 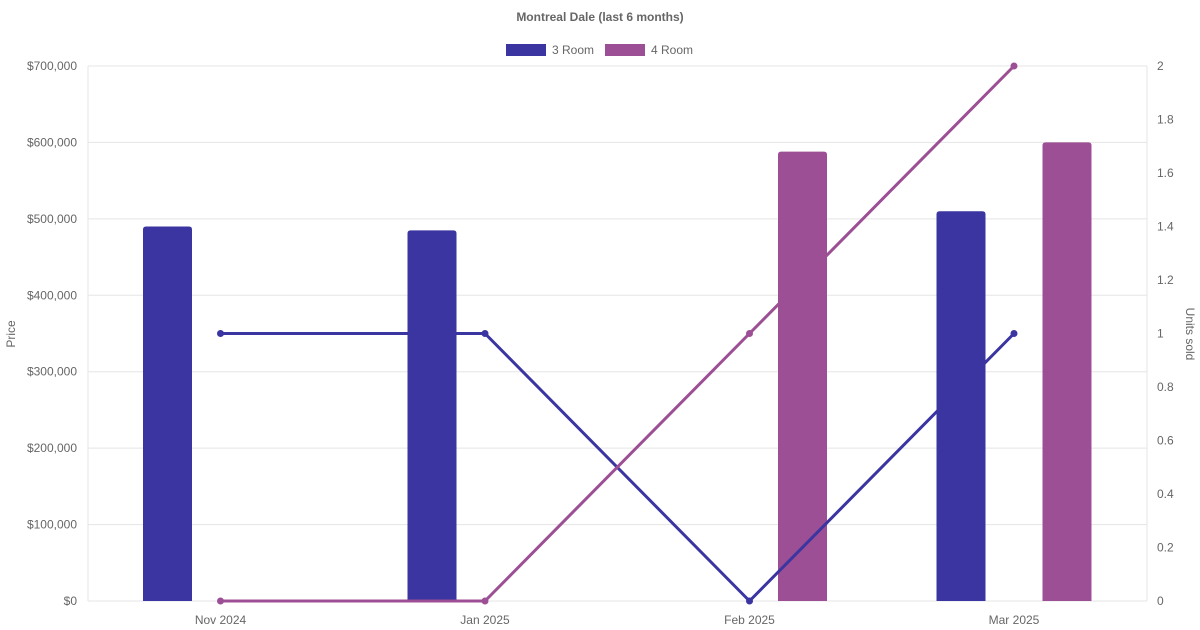 What do you see at coordinates (52, 448) in the screenshot?
I see `left-tick-label: $200,000` at bounding box center [52, 448].